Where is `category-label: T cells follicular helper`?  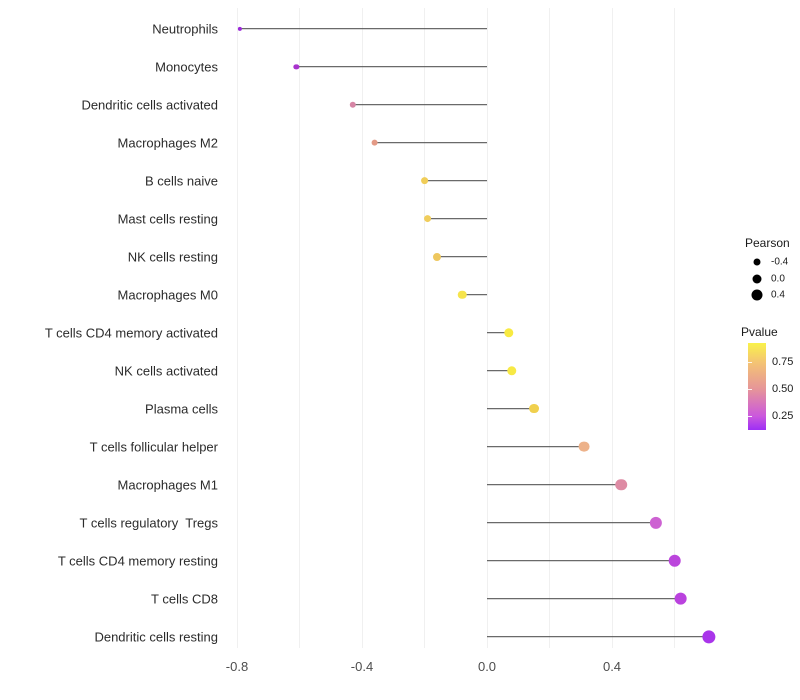 category-label: T cells follicular helper is located at coordinates (153, 446).